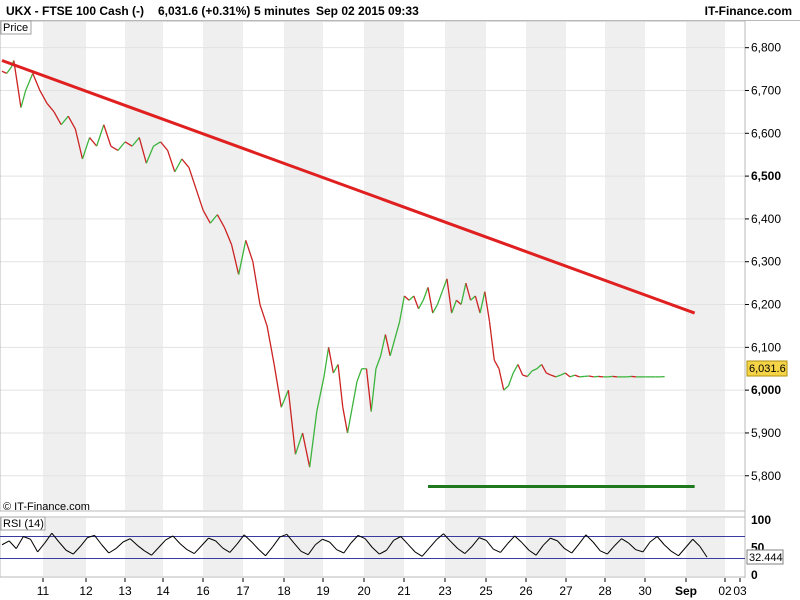 The image size is (800, 600). Describe the element at coordinates (75, 11) in the screenshot. I see `instrument-title: UKX - FTSE 100 Cash (-)` at that location.